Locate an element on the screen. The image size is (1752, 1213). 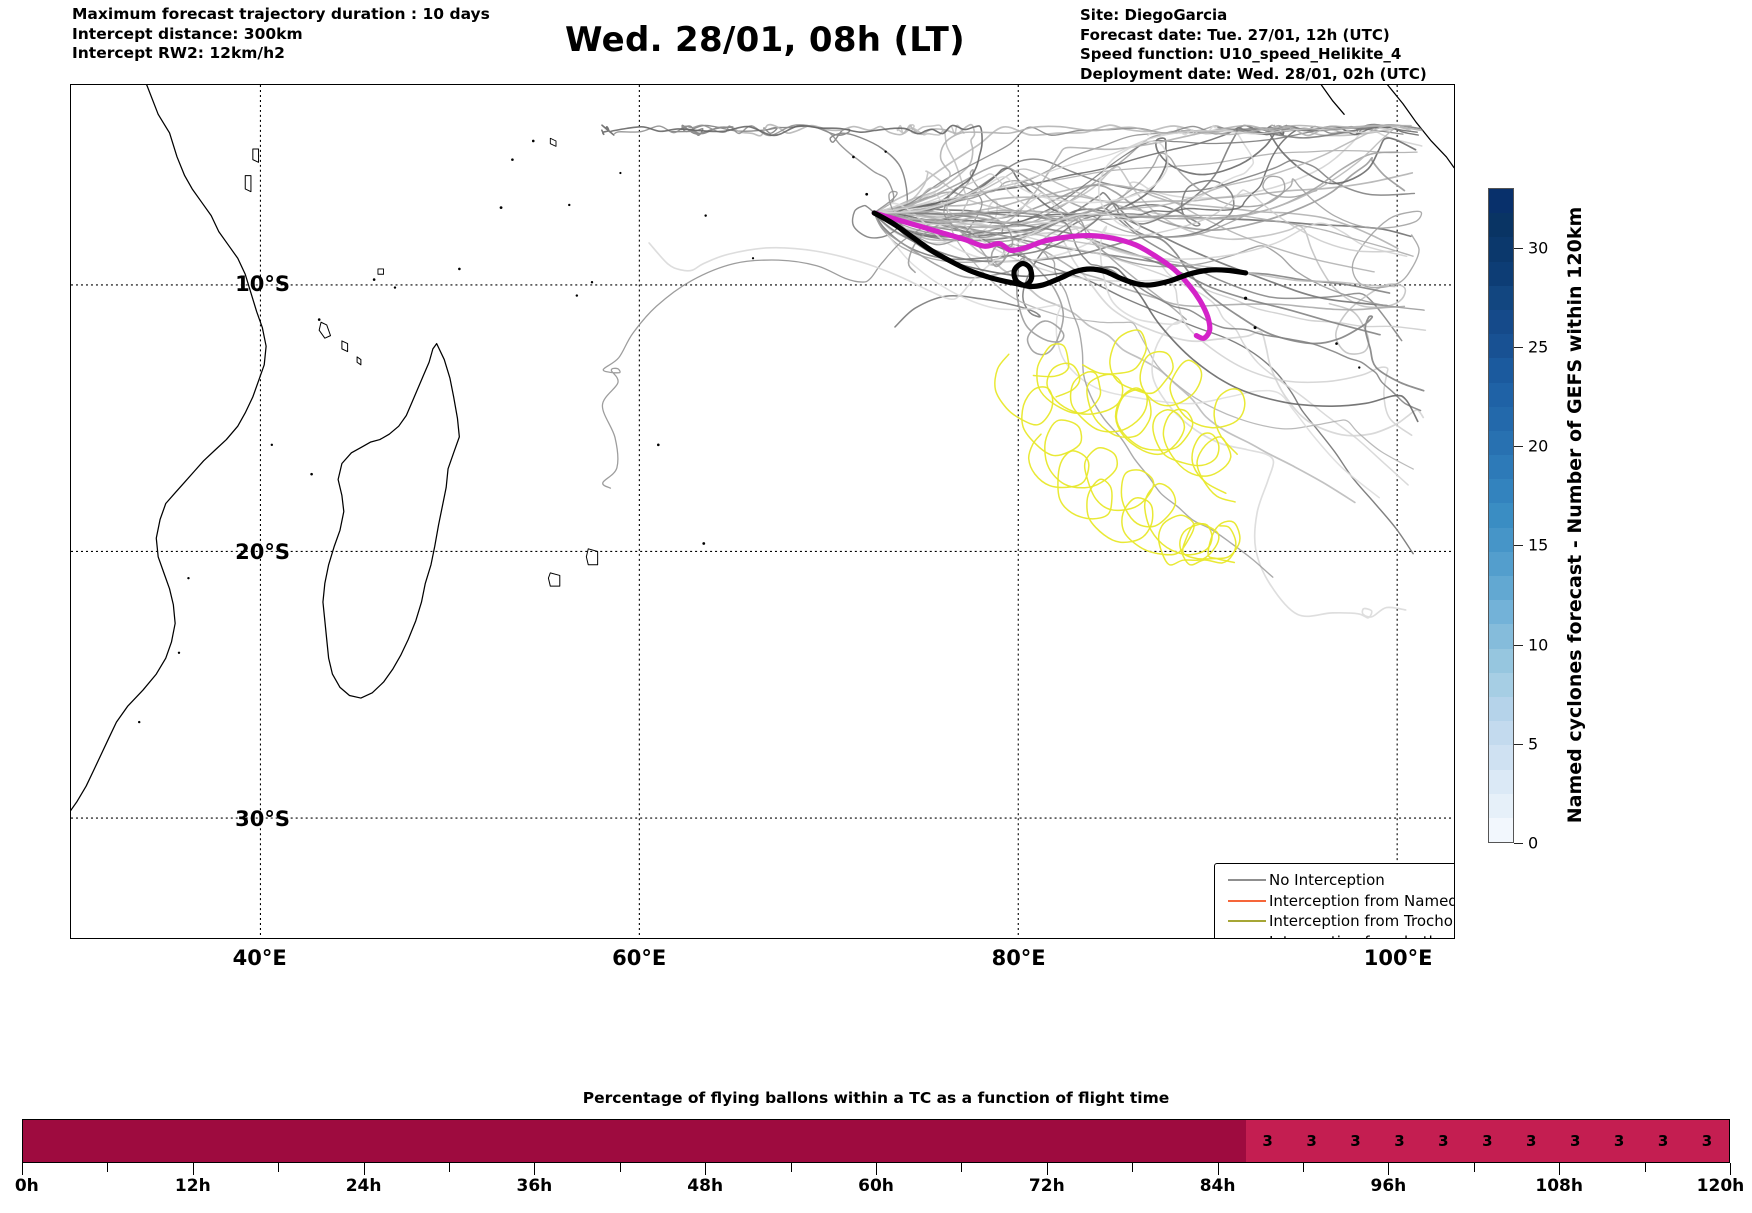
legend-item-no-interception: No Interception is located at coordinates (1339, 880).